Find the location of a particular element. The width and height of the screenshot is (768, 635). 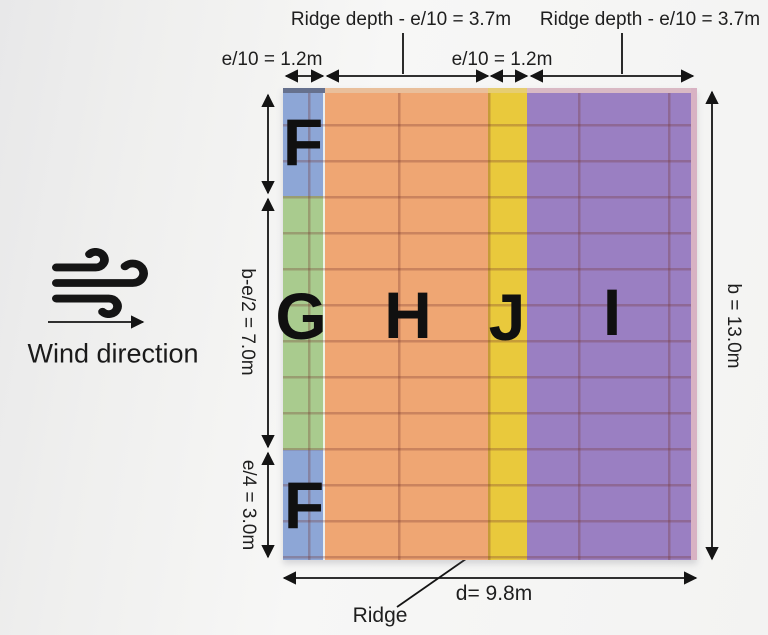

zone-letter-i: I is located at coordinates (612, 312).